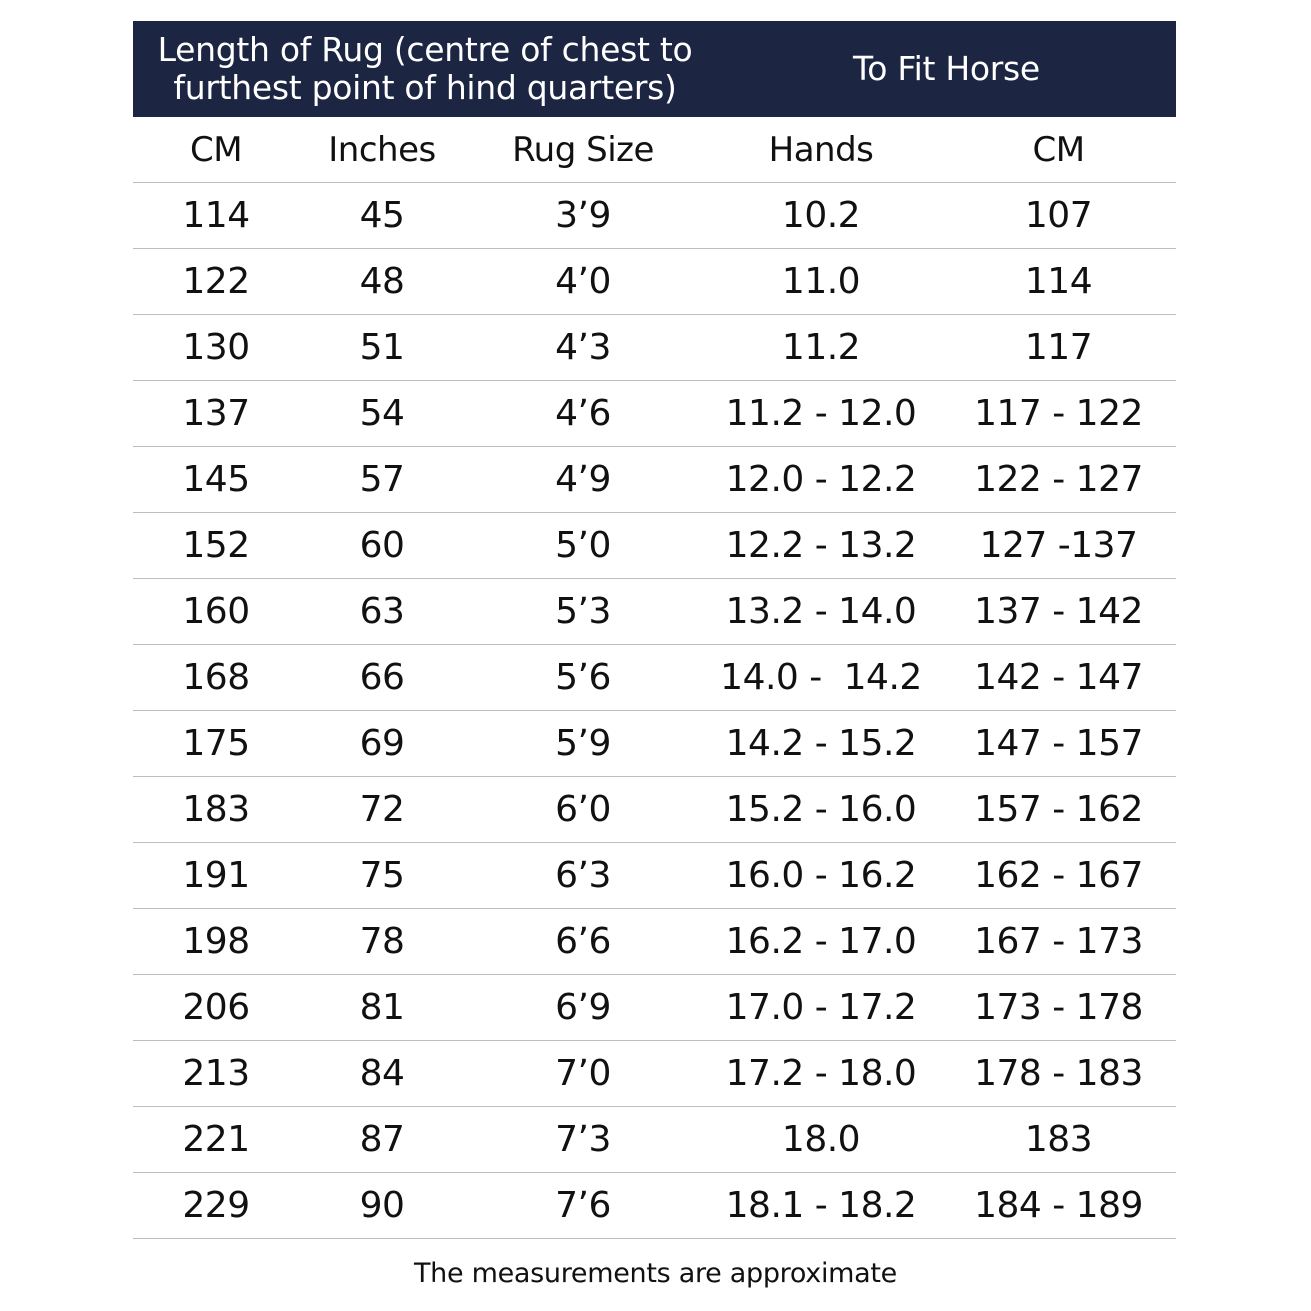 Image resolution: width=1311 pixels, height=1311 pixels. What do you see at coordinates (583, 611) in the screenshot?
I see `rug-size-cell: 5’3` at bounding box center [583, 611].